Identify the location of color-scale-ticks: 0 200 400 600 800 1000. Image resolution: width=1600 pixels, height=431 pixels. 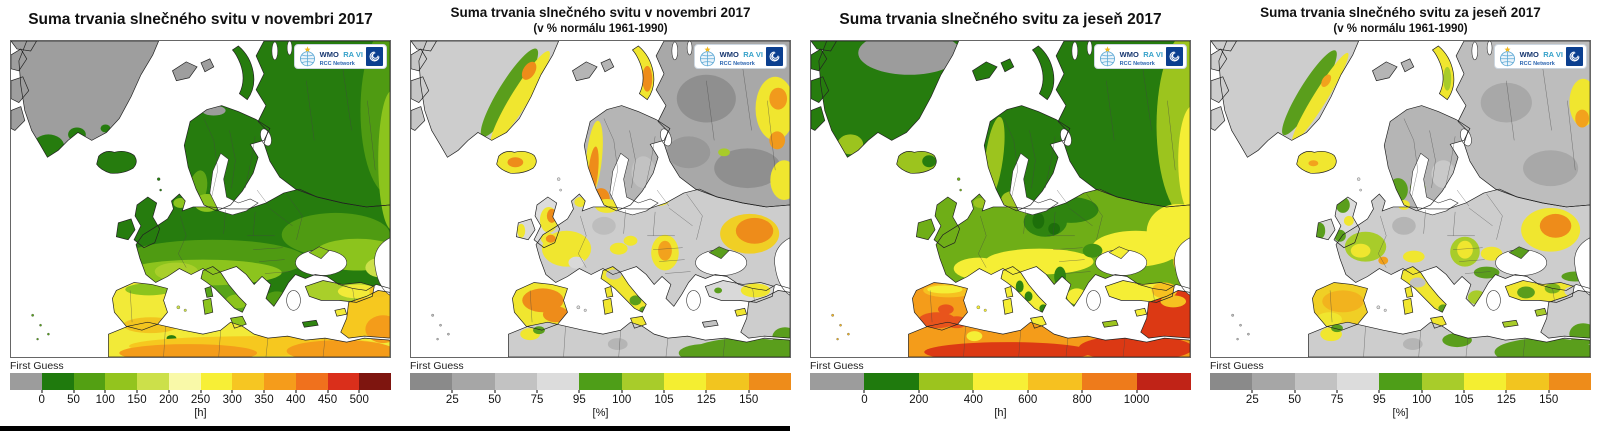
(1000, 398).